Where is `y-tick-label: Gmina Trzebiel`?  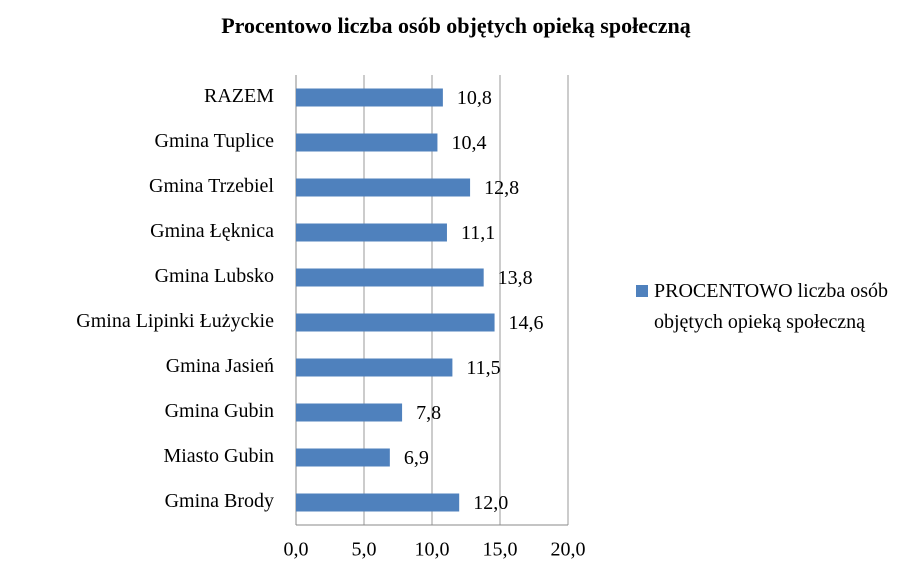 y-tick-label: Gmina Trzebiel is located at coordinates (211, 186).